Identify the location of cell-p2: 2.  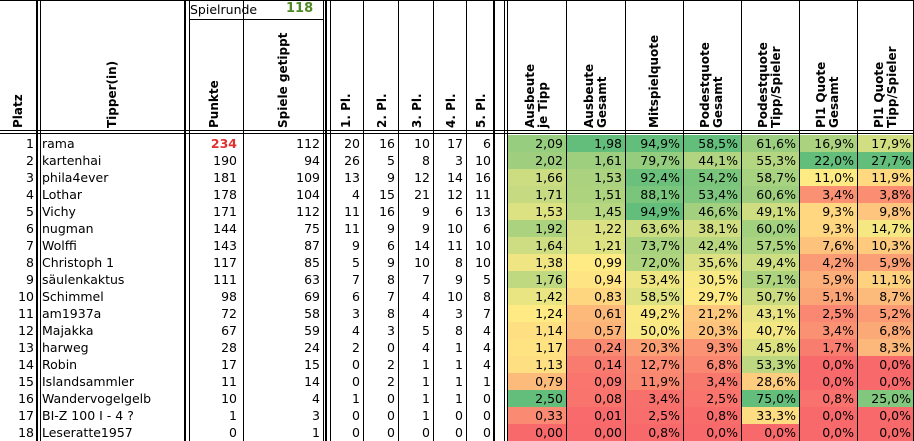
(391, 364).